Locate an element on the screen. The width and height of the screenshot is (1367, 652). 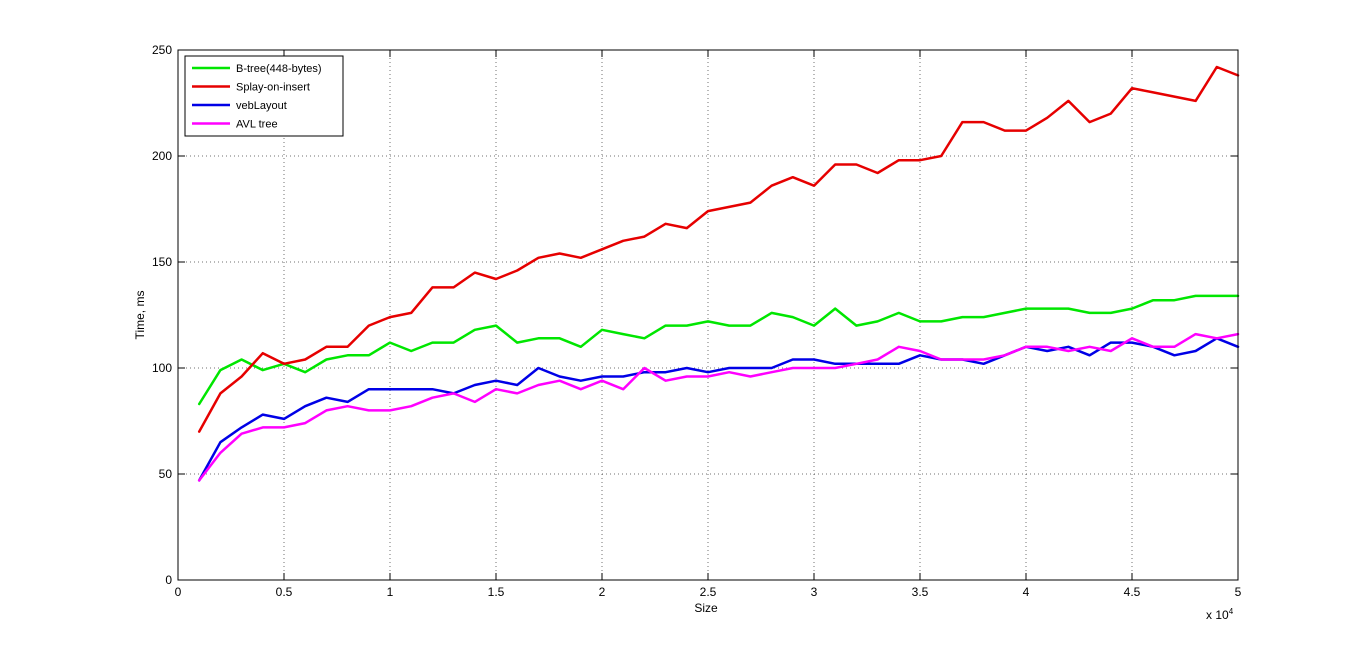
y-tick-label: 0 is located at coordinates (168, 580).